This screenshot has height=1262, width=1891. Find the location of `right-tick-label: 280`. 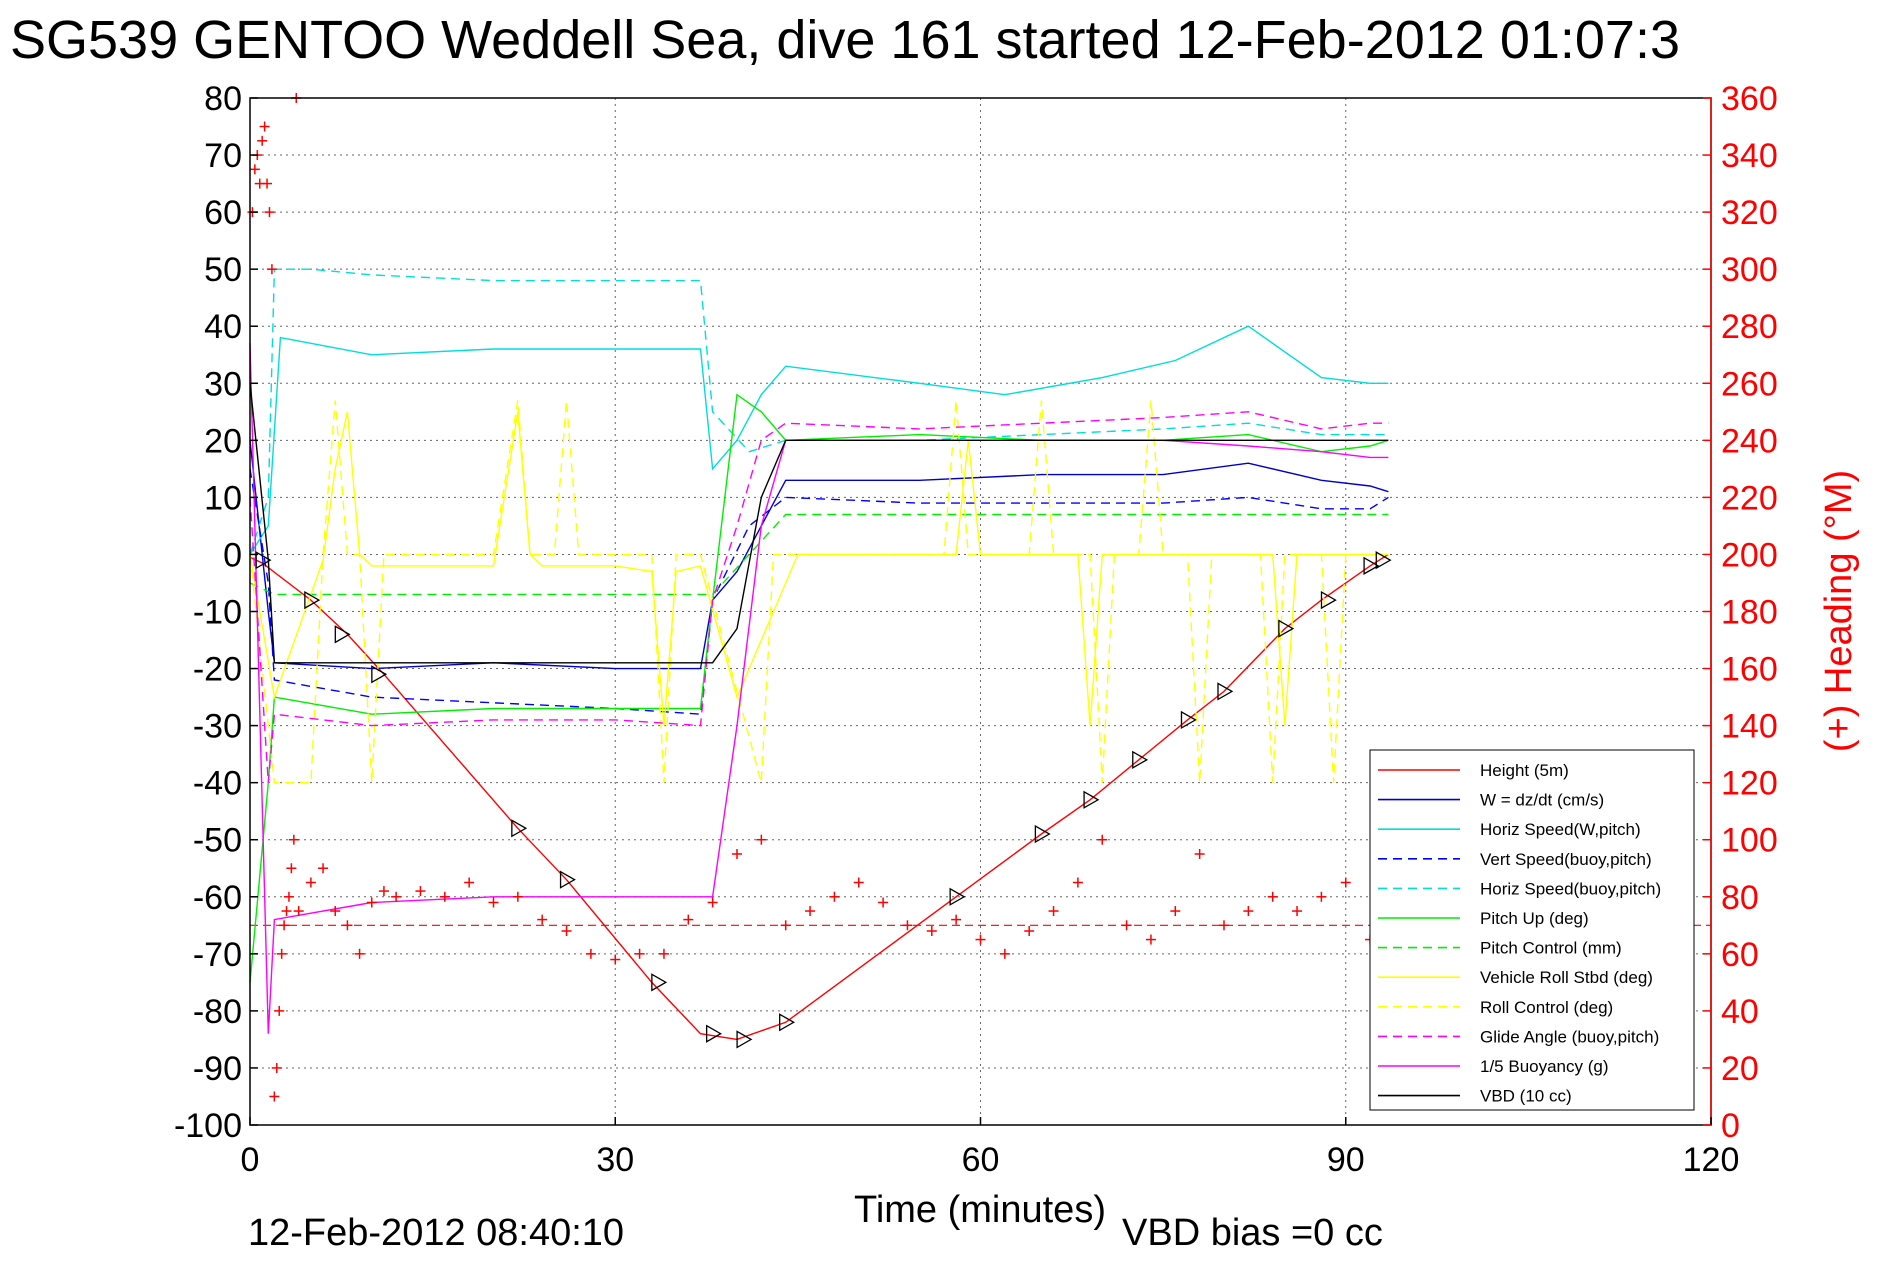

right-tick-label: 280 is located at coordinates (1749, 327).